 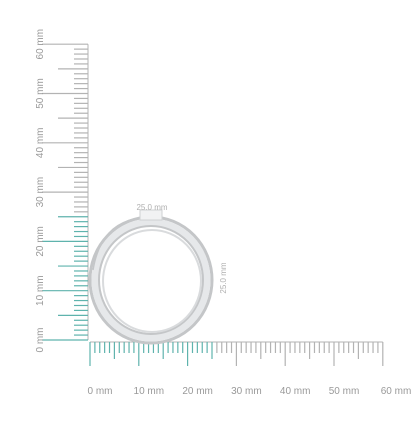 I want to click on ring-band-inner-edge, so click(x=151, y=280).